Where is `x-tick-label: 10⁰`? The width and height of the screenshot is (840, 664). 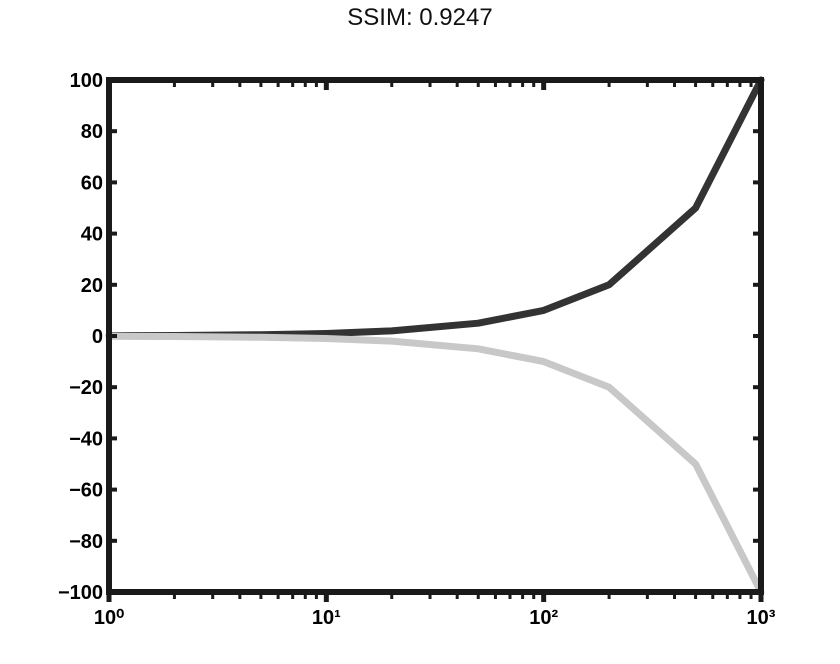 x-tick-label: 10⁰ is located at coordinates (109, 618).